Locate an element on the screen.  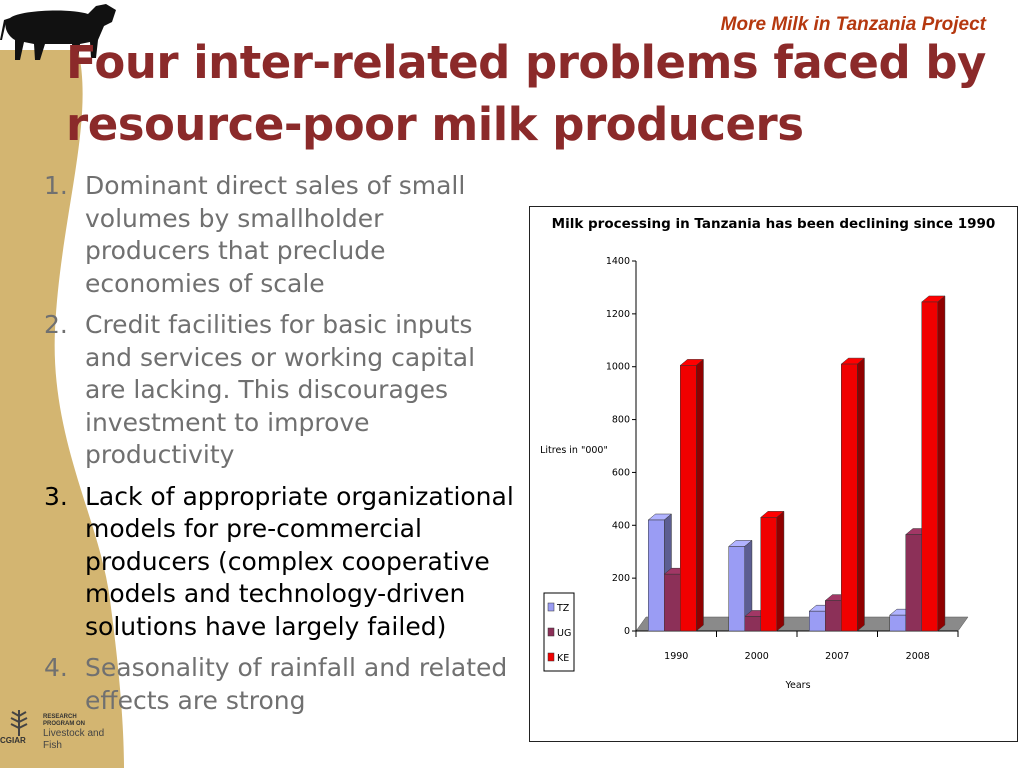
x-category-label: 2008 is located at coordinates (918, 656).